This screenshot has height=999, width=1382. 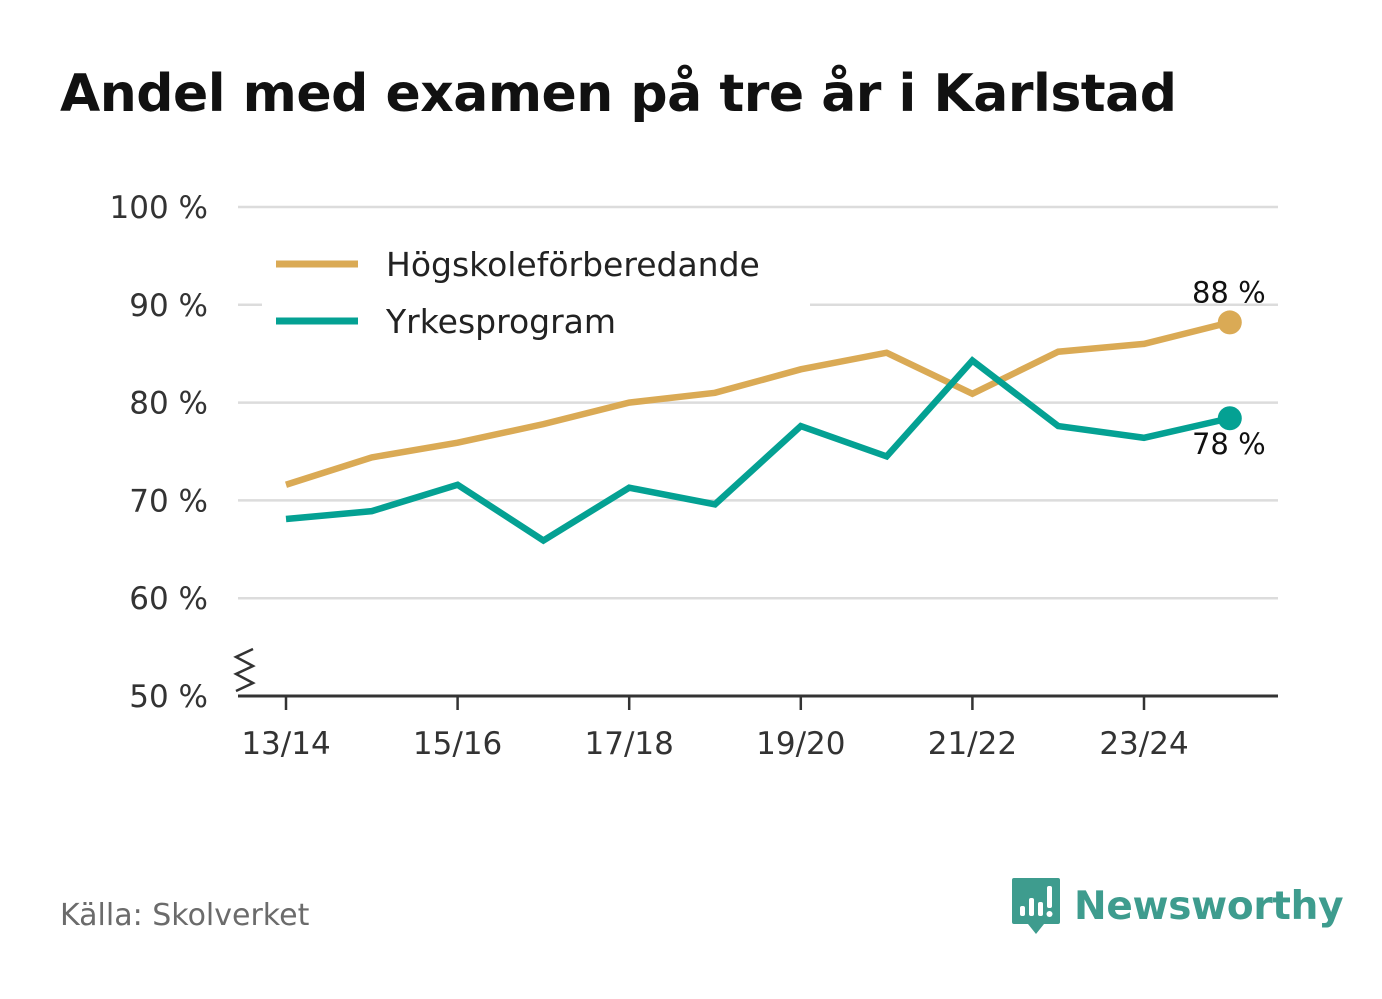 What do you see at coordinates (1209, 906) in the screenshot?
I see `brand-name: Newsworthy` at bounding box center [1209, 906].